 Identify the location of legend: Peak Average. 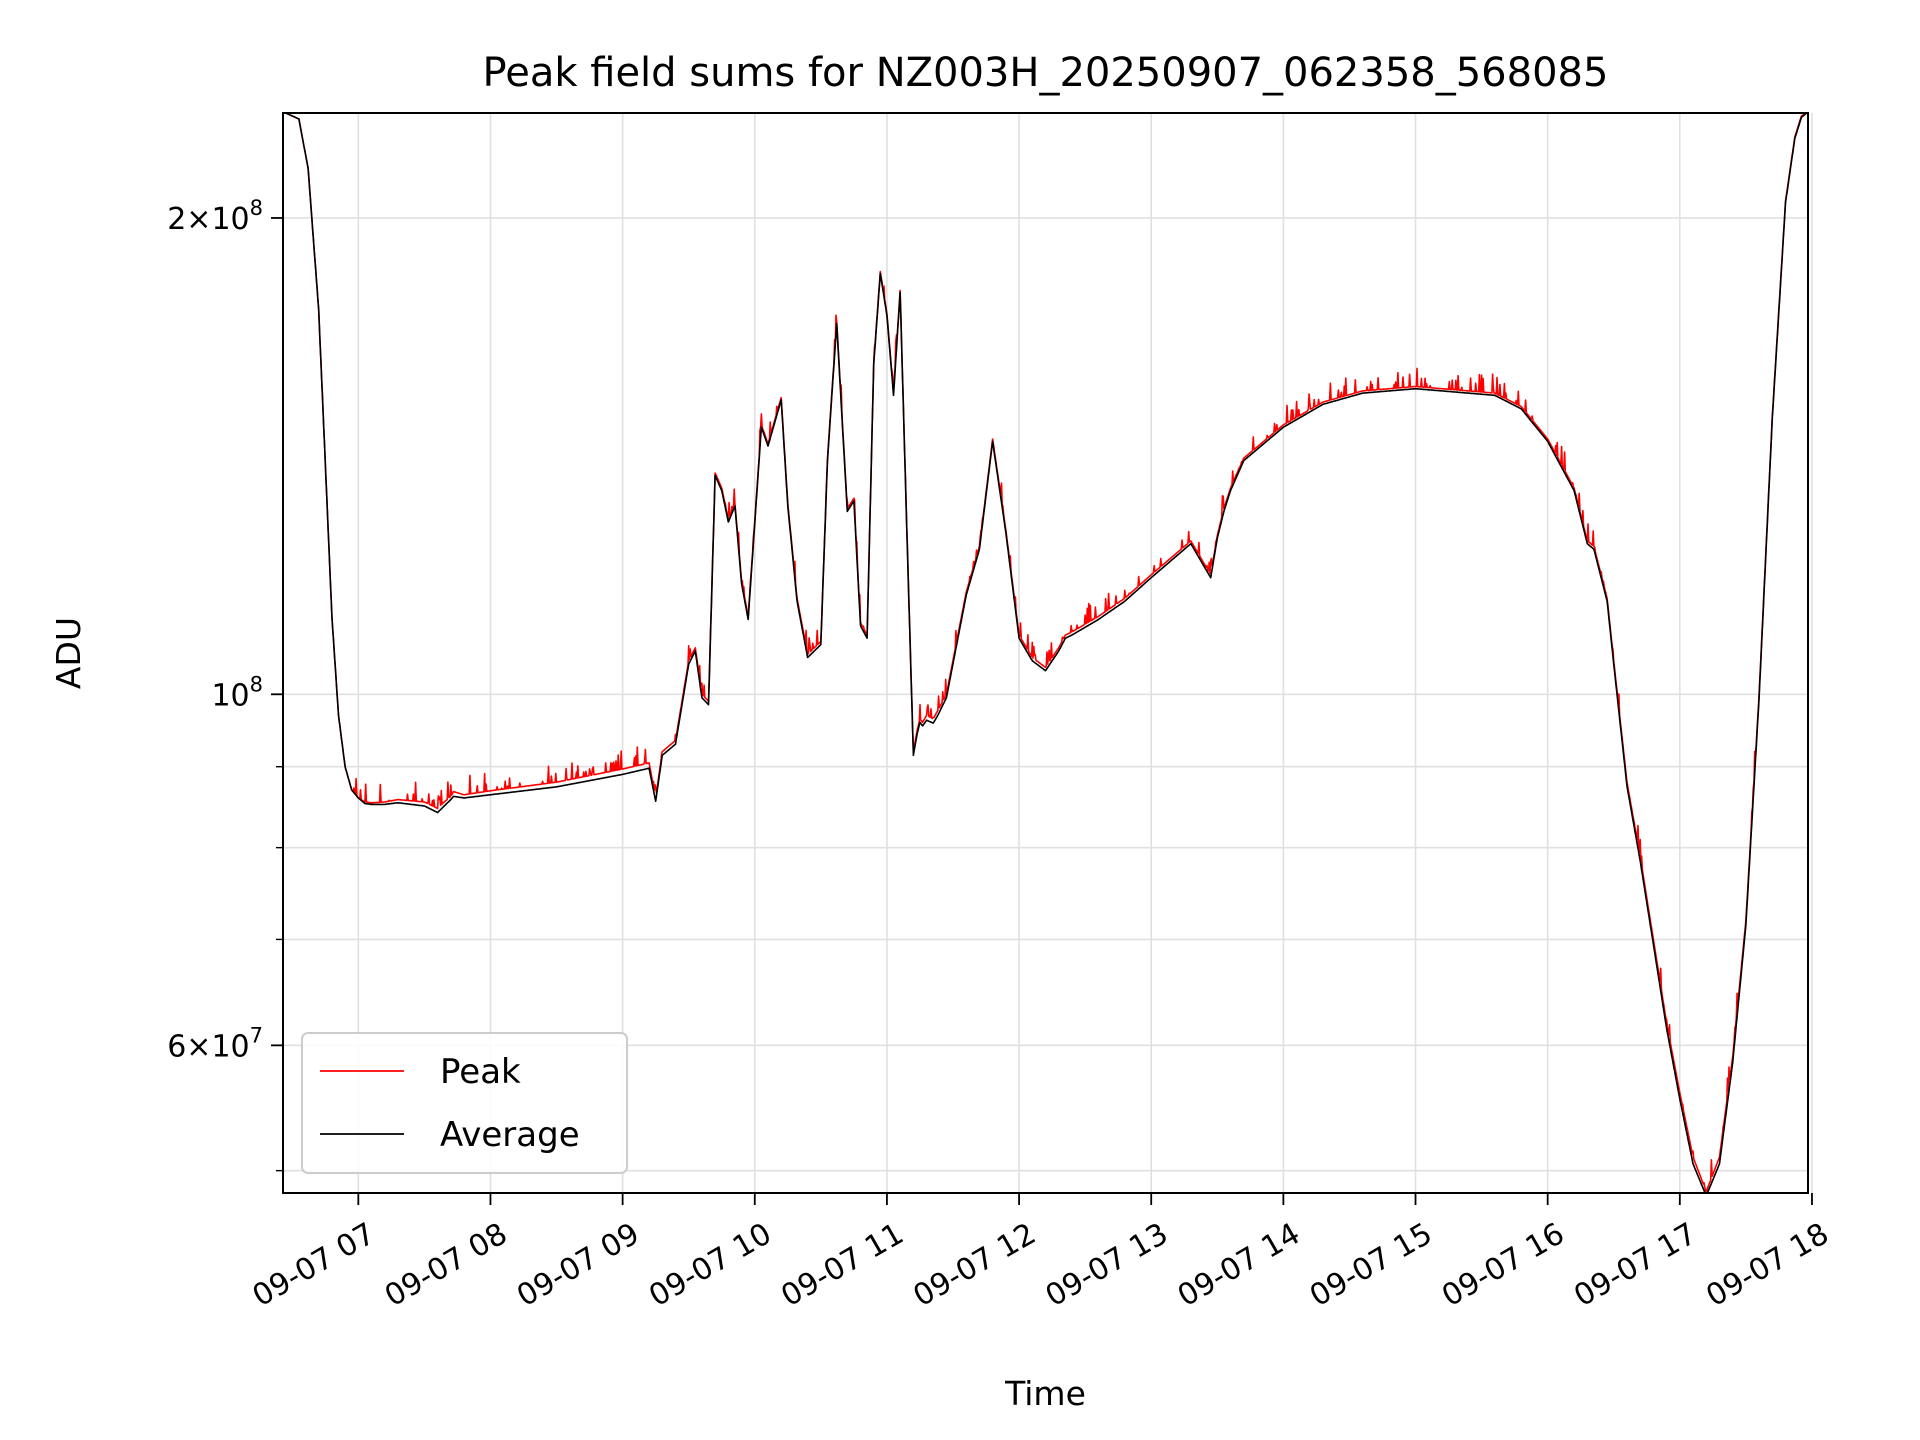
(464, 1103).